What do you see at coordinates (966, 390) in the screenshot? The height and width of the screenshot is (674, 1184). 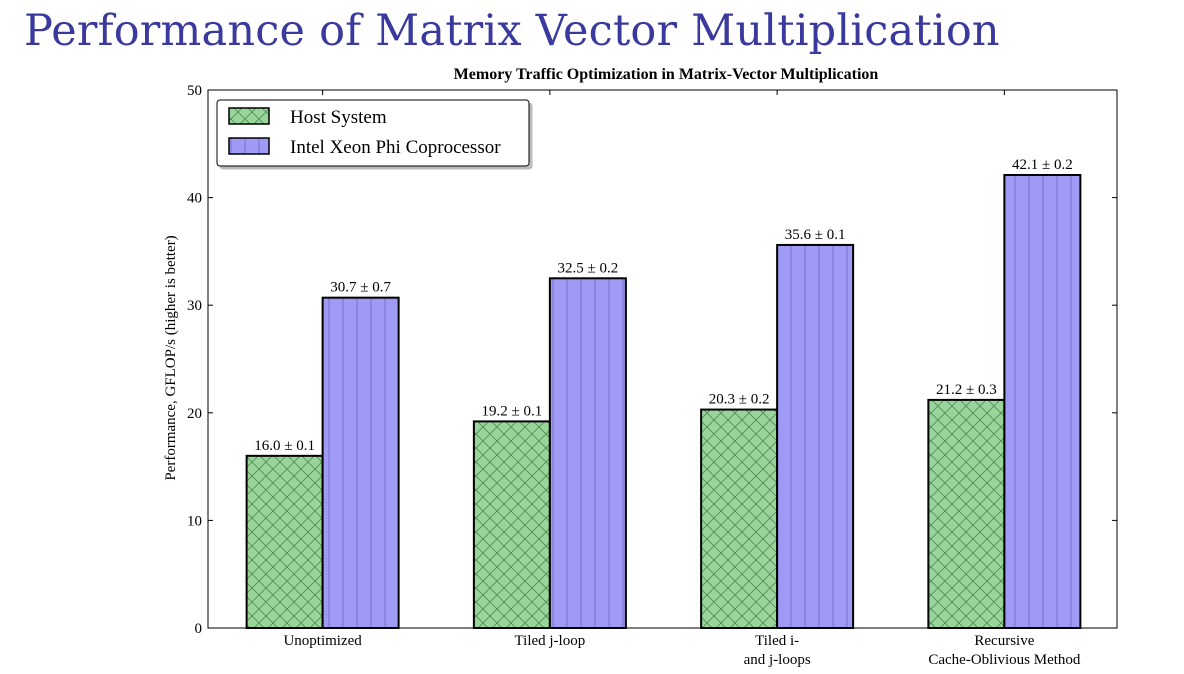 I see `bar-value-label: 21.2 ± 0.3` at bounding box center [966, 390].